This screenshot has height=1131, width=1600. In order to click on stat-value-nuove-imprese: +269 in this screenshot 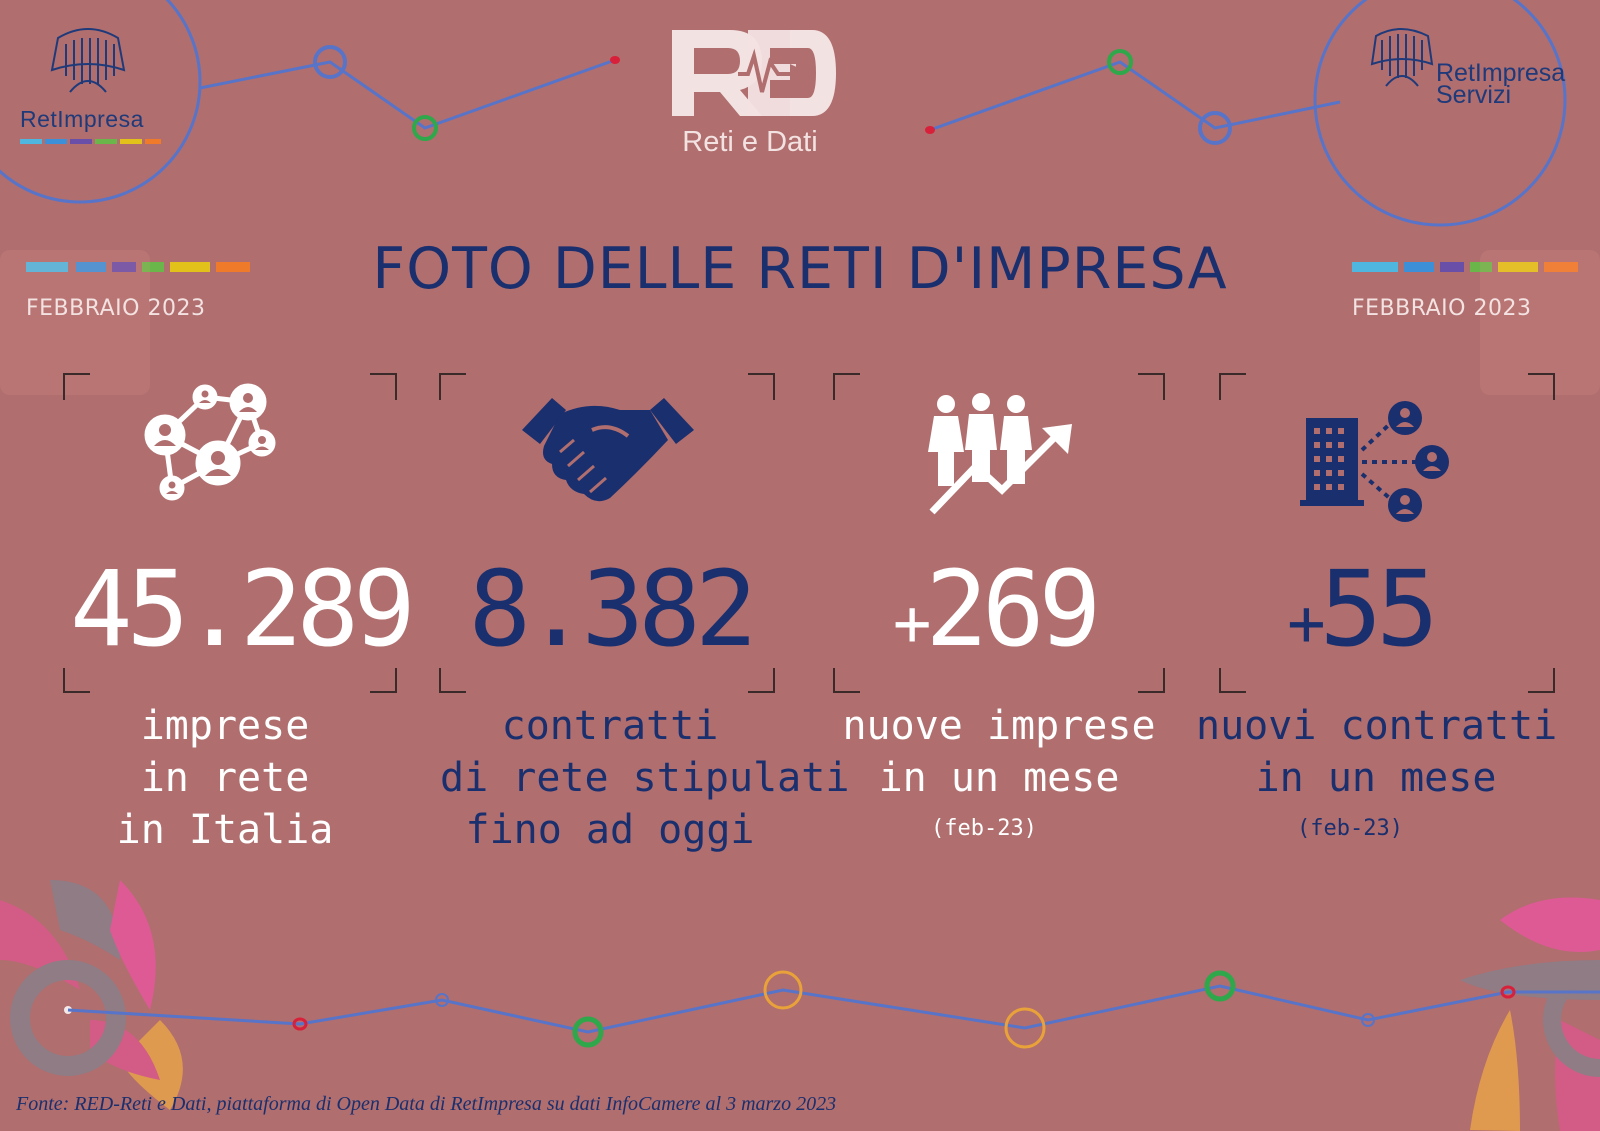, I will do `click(994, 609)`.